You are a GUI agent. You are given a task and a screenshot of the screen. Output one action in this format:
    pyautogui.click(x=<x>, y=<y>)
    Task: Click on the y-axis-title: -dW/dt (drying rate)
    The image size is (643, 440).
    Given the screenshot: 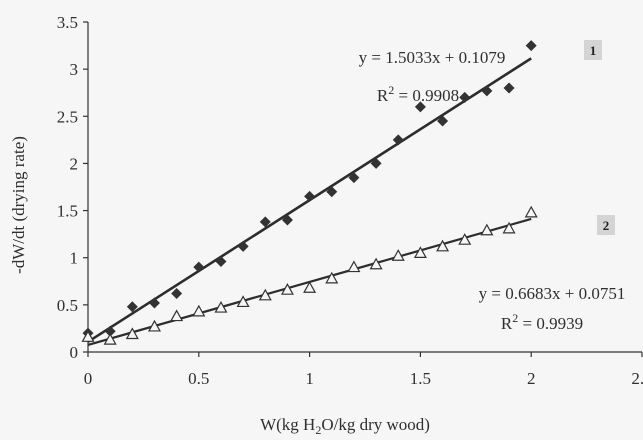 What is the action you would take?
    pyautogui.click(x=18, y=205)
    